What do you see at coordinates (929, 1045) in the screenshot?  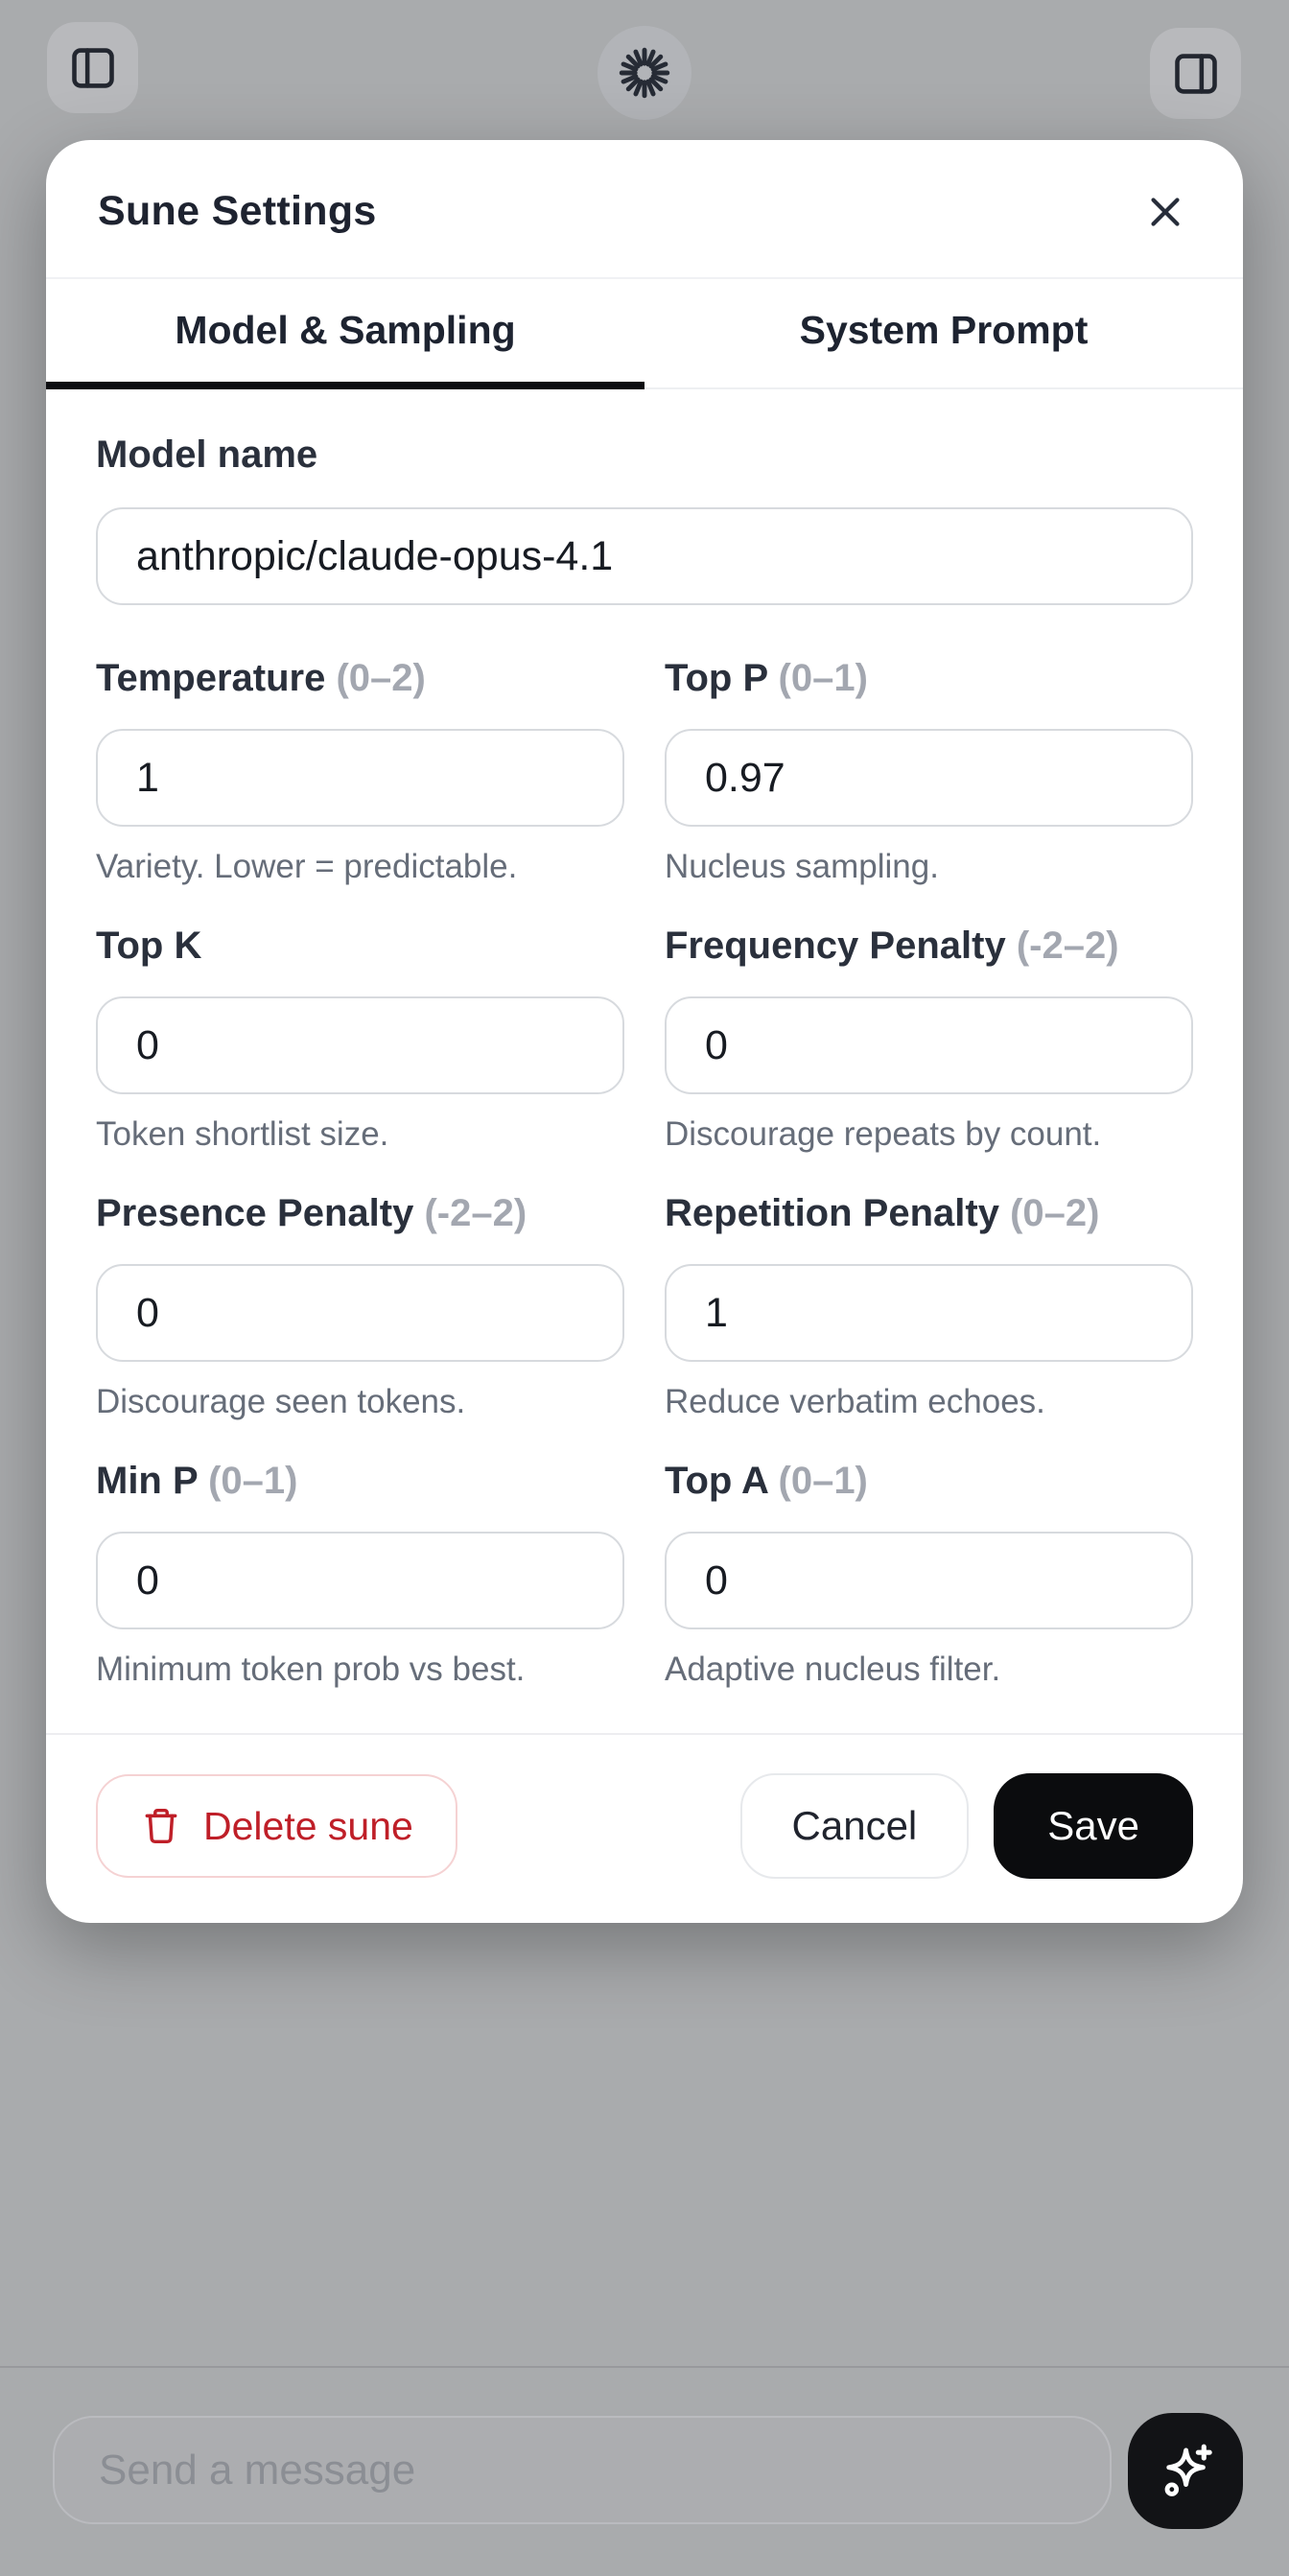 I see `frequency-penalty-input` at bounding box center [929, 1045].